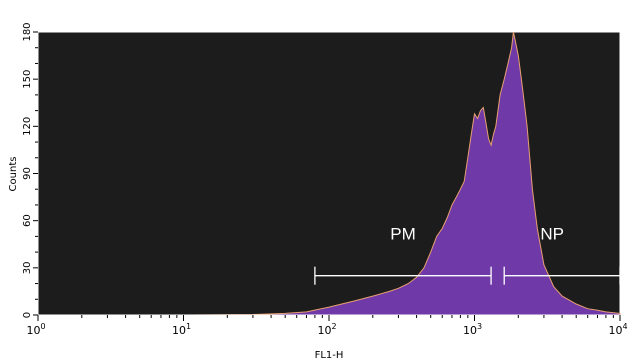 Image resolution: width=629 pixels, height=360 pixels. Describe the element at coordinates (27, 126) in the screenshot. I see `y-tick-label: 120` at that location.